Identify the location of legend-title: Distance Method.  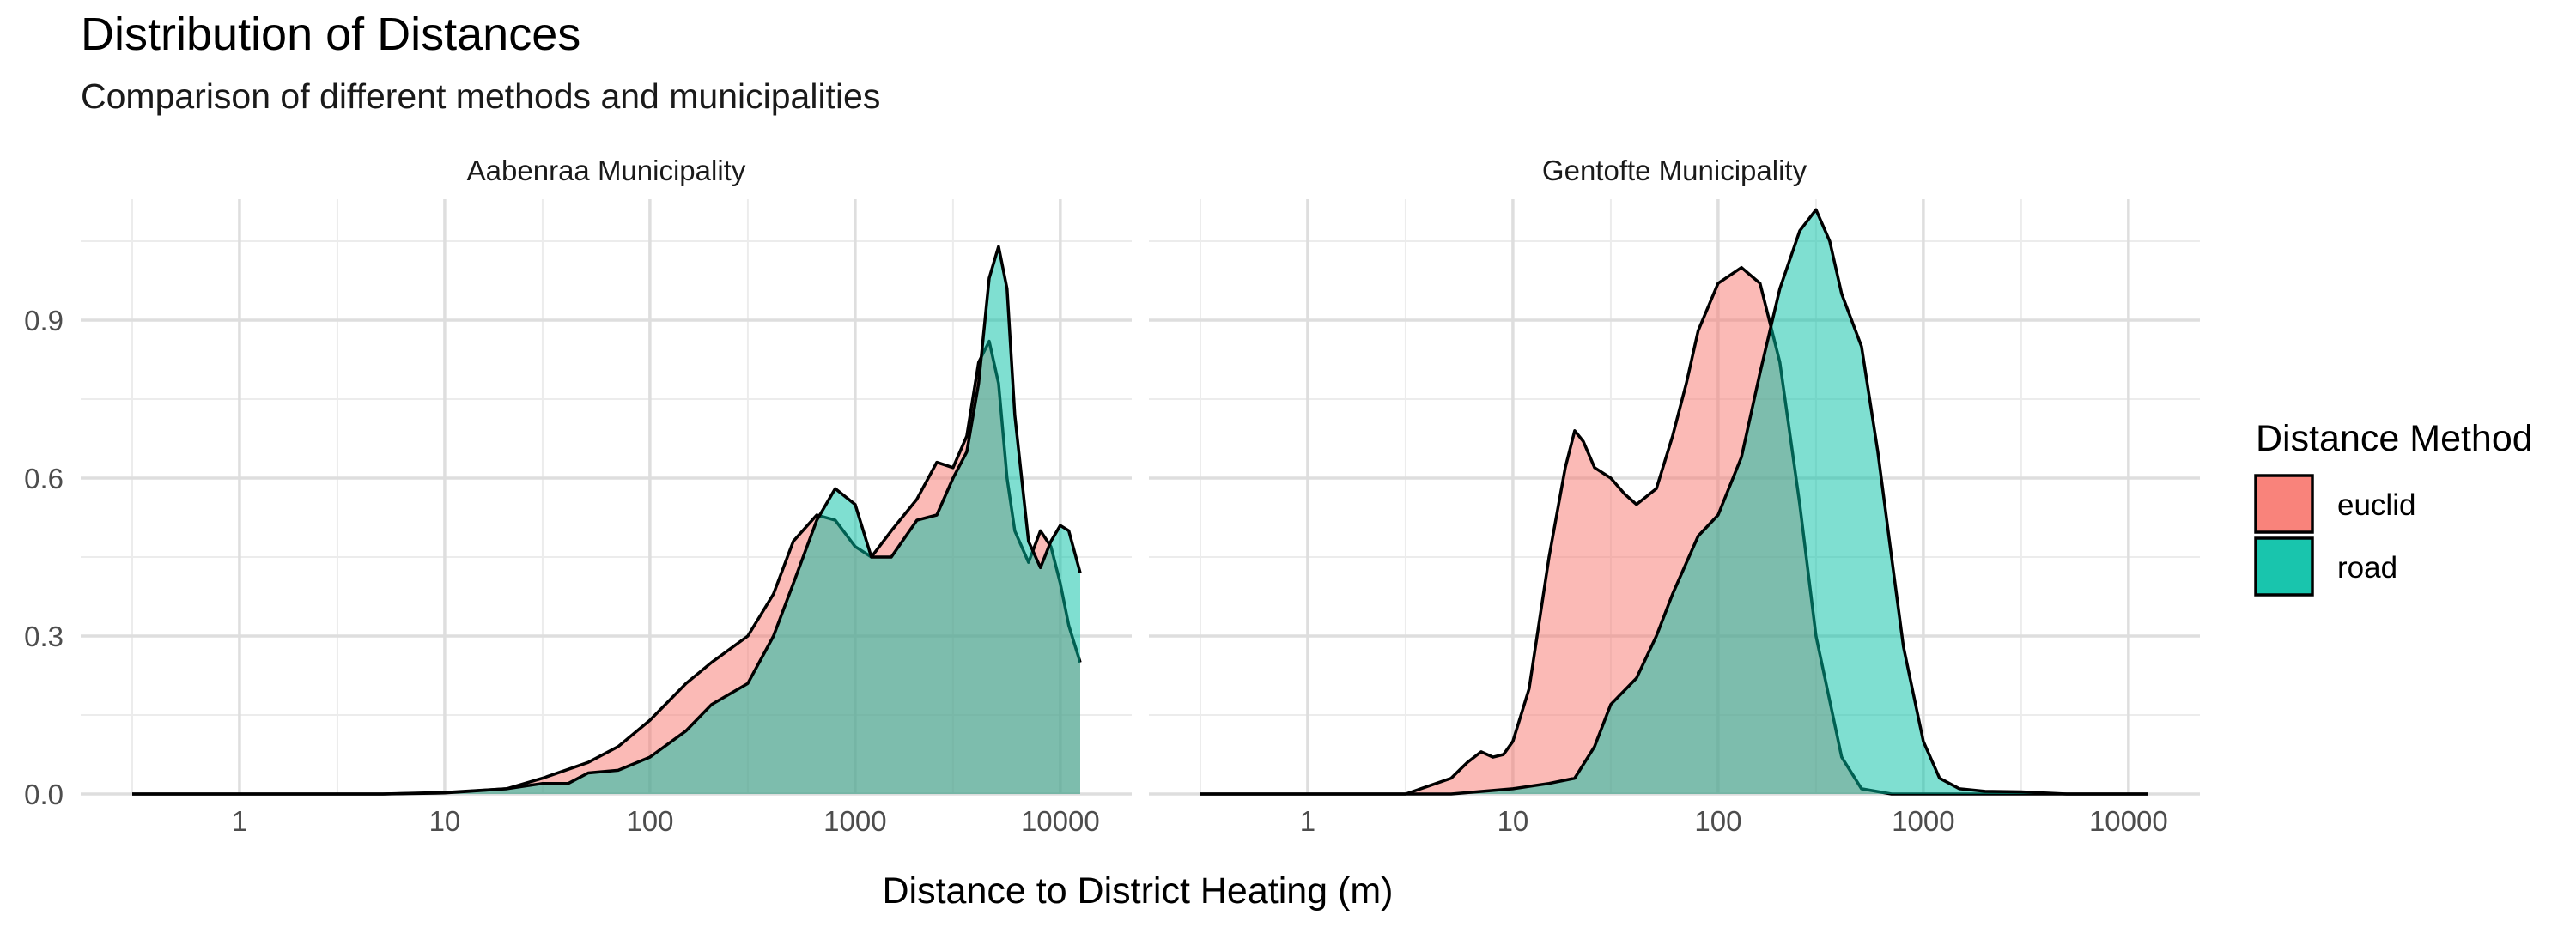
(2394, 438).